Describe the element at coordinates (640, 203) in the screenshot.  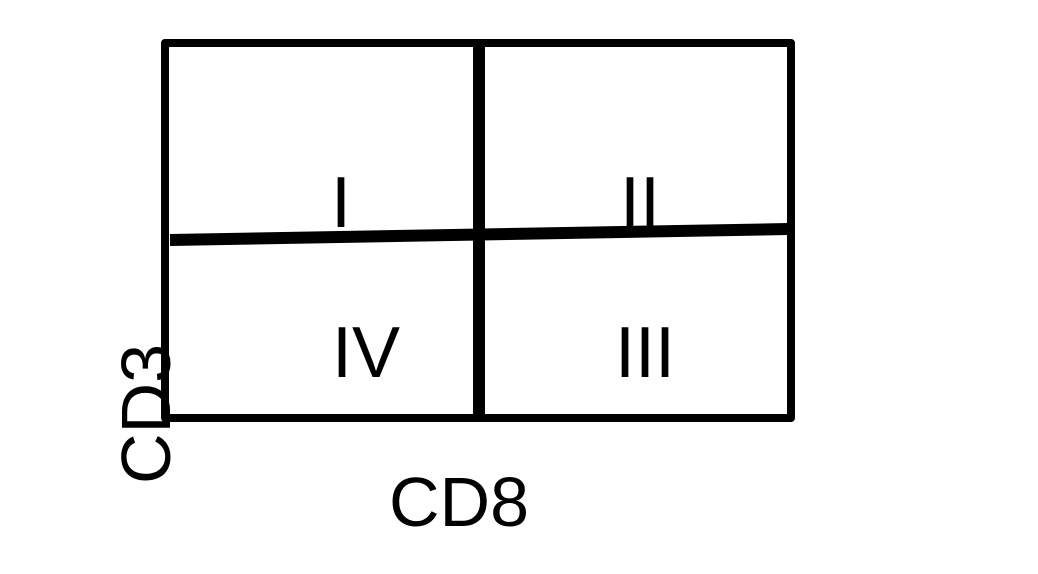
I see `quadrant-label-ii: II` at that location.